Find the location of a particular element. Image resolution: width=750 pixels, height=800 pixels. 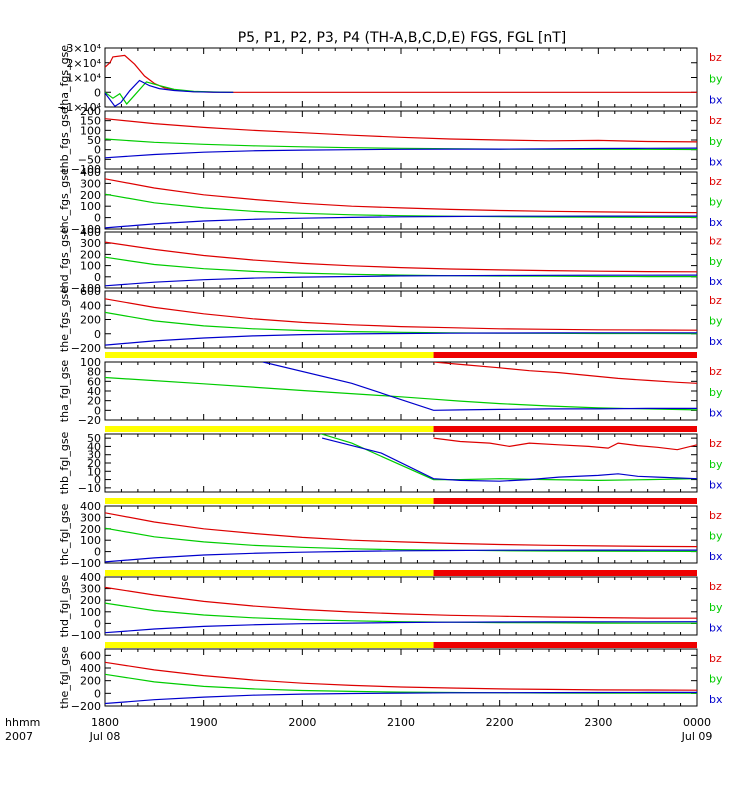

y-axis-label: thc_fgl_gse is located at coordinates (64, 534).